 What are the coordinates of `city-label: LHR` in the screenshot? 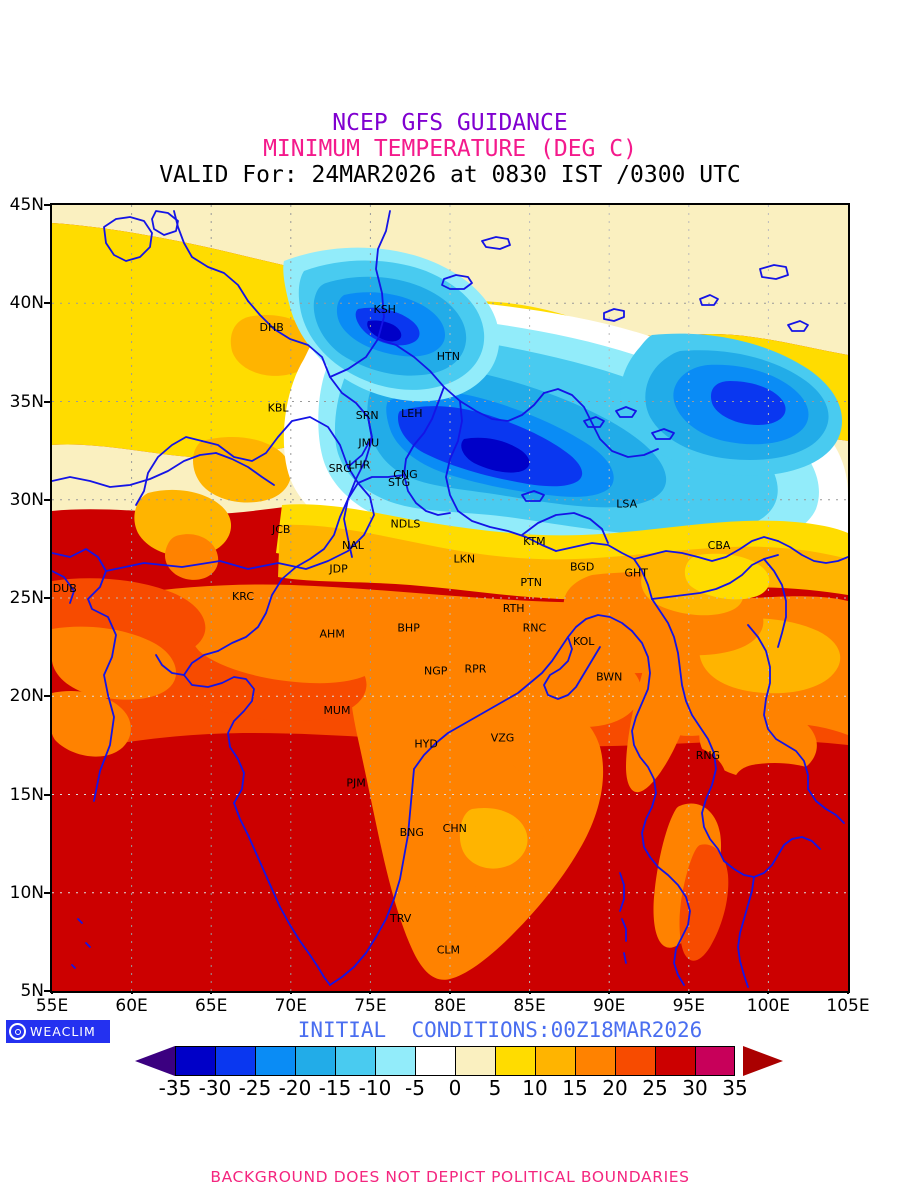 It's located at (359, 464).